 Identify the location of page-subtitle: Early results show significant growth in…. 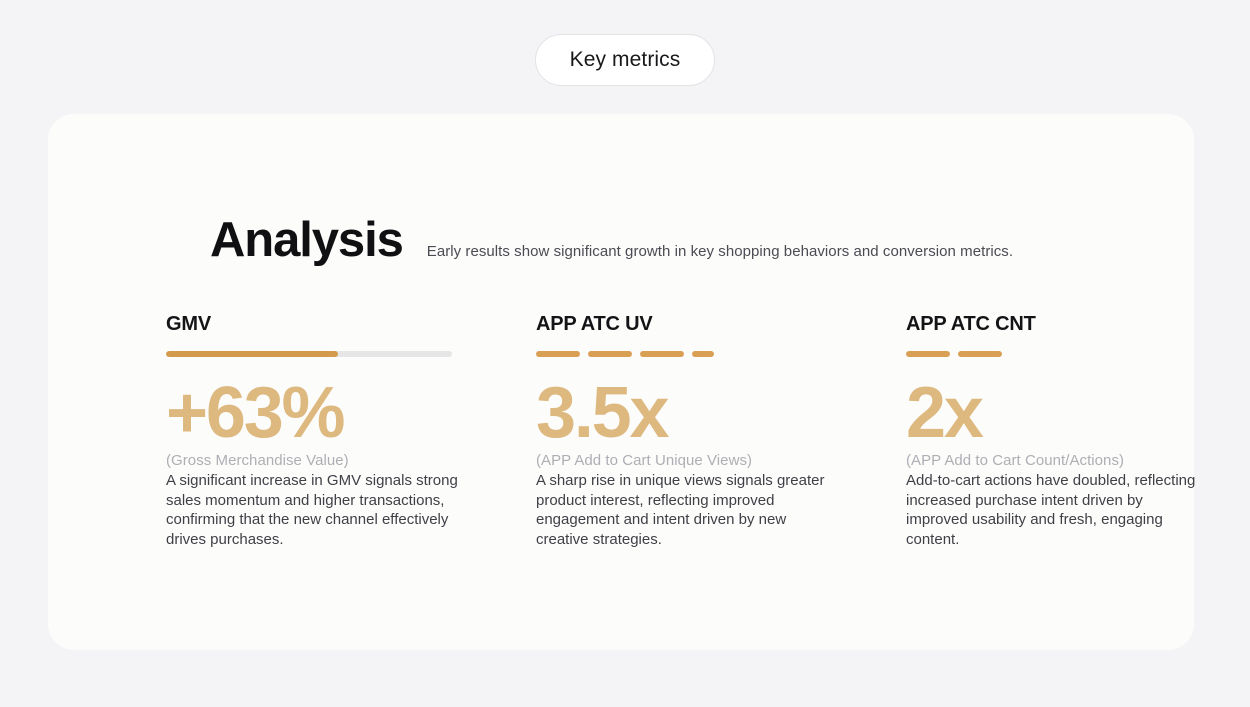
(720, 251).